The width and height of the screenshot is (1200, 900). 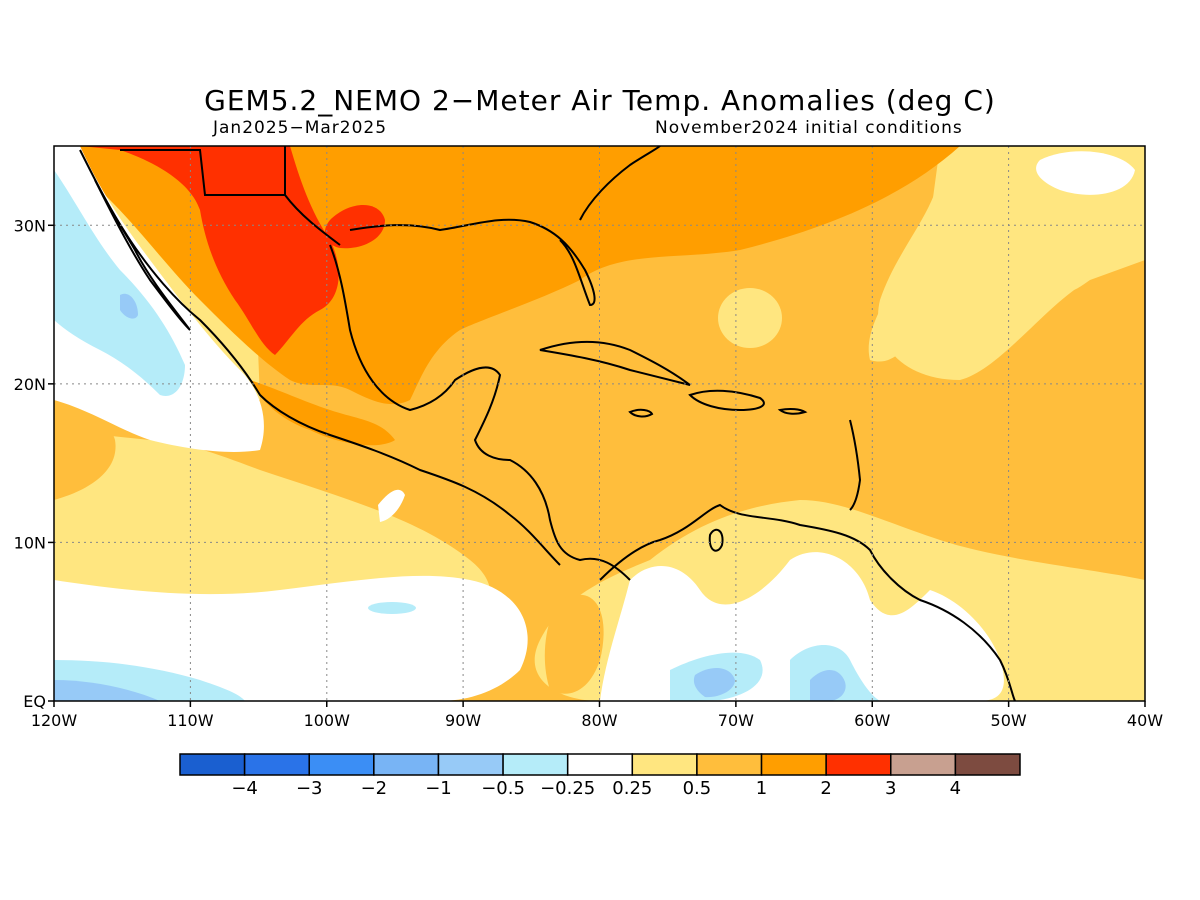 What do you see at coordinates (30, 225) in the screenshot?
I see `lat-tick-label: 30N` at bounding box center [30, 225].